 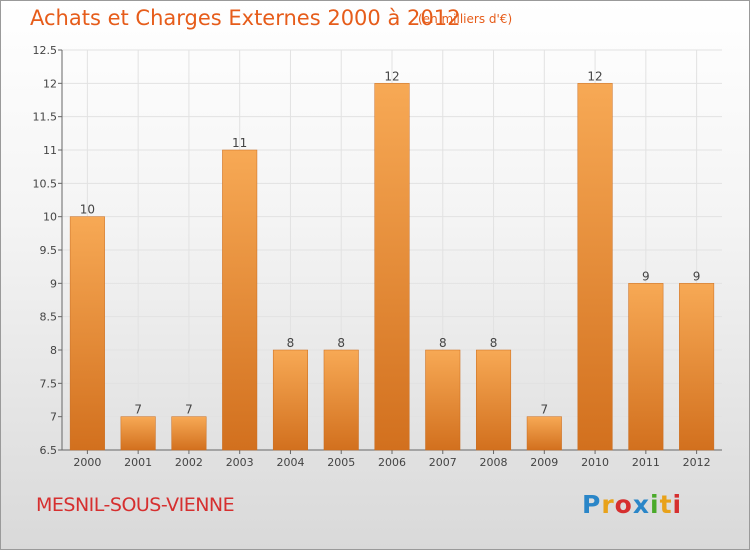 What do you see at coordinates (53, 417) in the screenshot?
I see `y-tick-label: 7` at bounding box center [53, 417].